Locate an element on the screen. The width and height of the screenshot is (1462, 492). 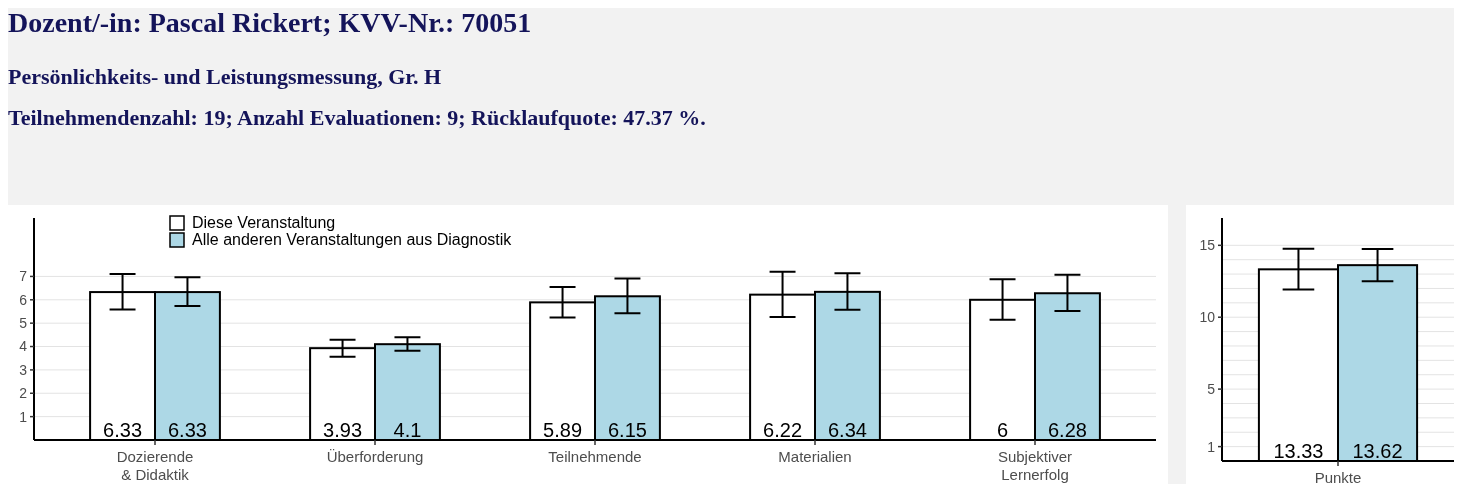
legend-label: Alle anderen Veranstaltungen aus Diagnostik is located at coordinates (352, 239).